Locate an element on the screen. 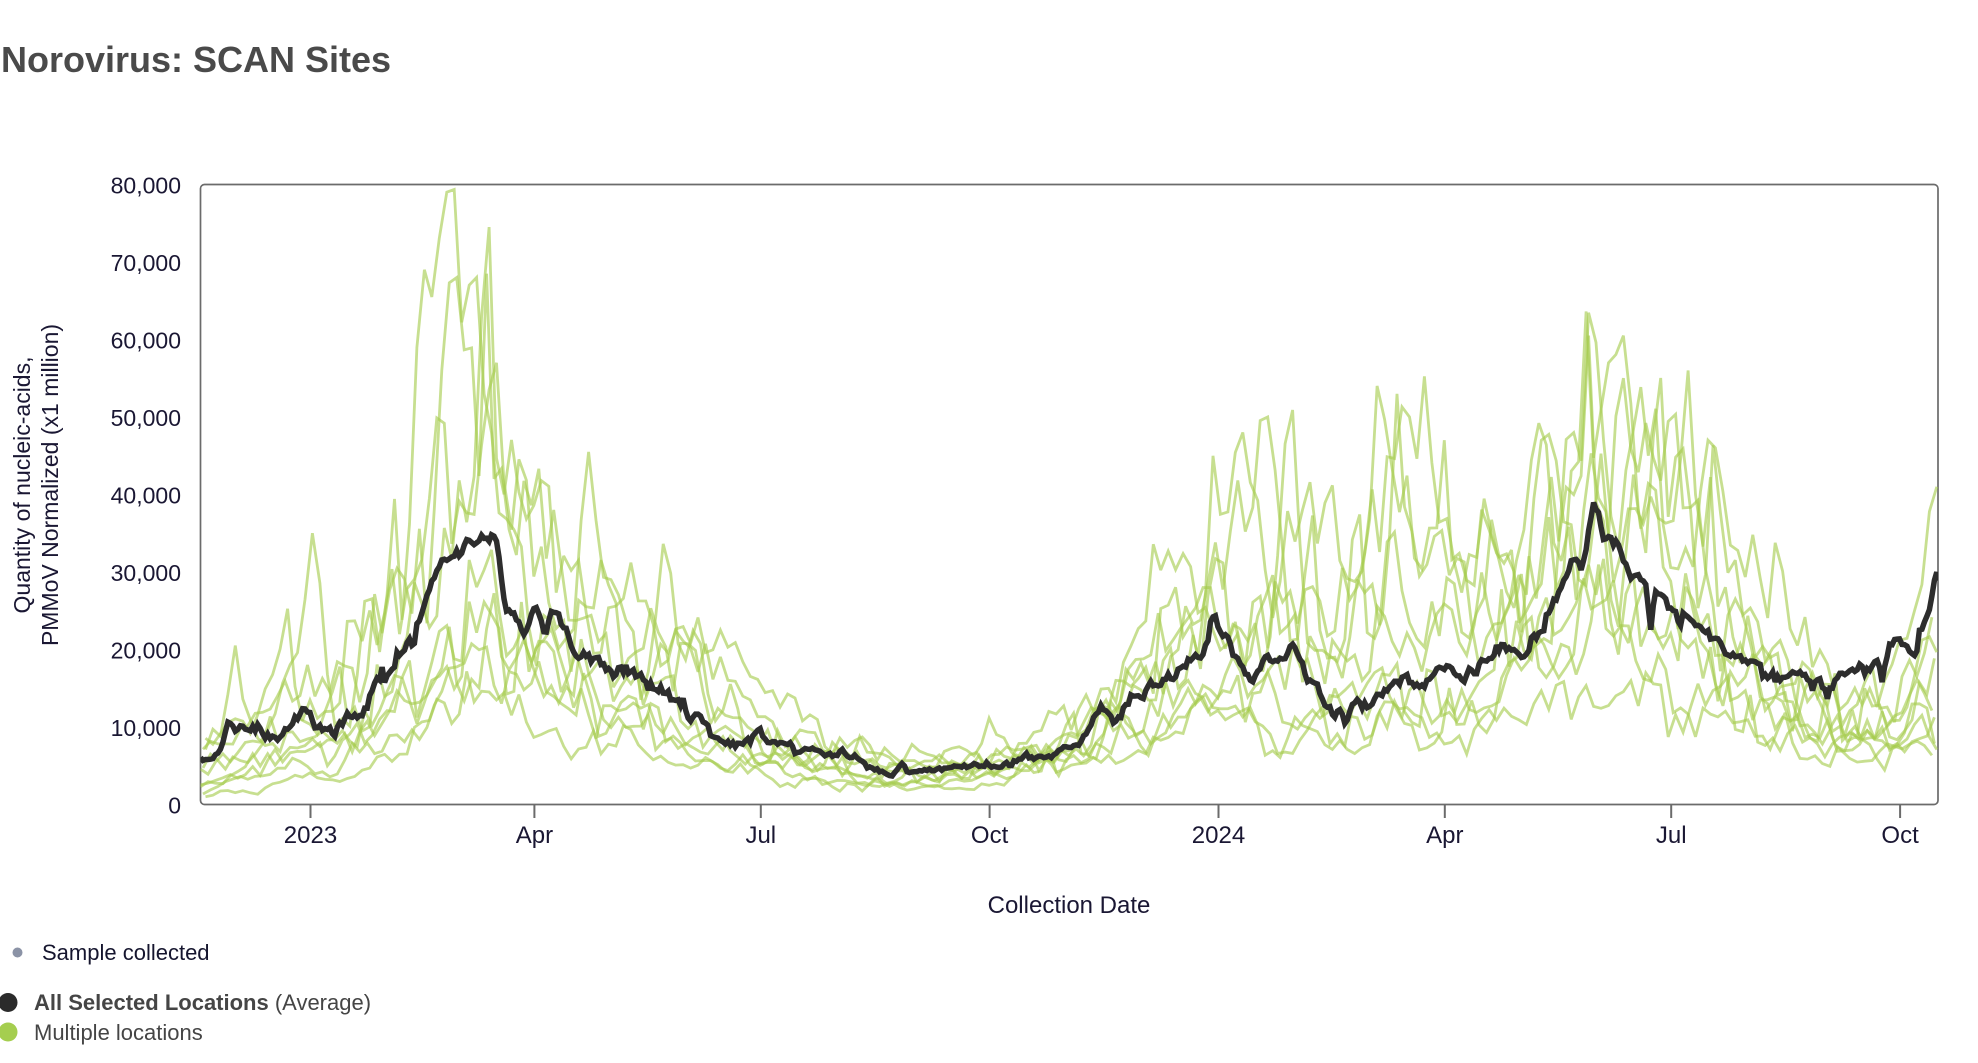 Image resolution: width=1978 pixels, height=1063 pixels. svg-text: Norovirus: SCAN Sites is located at coordinates (196, 59).